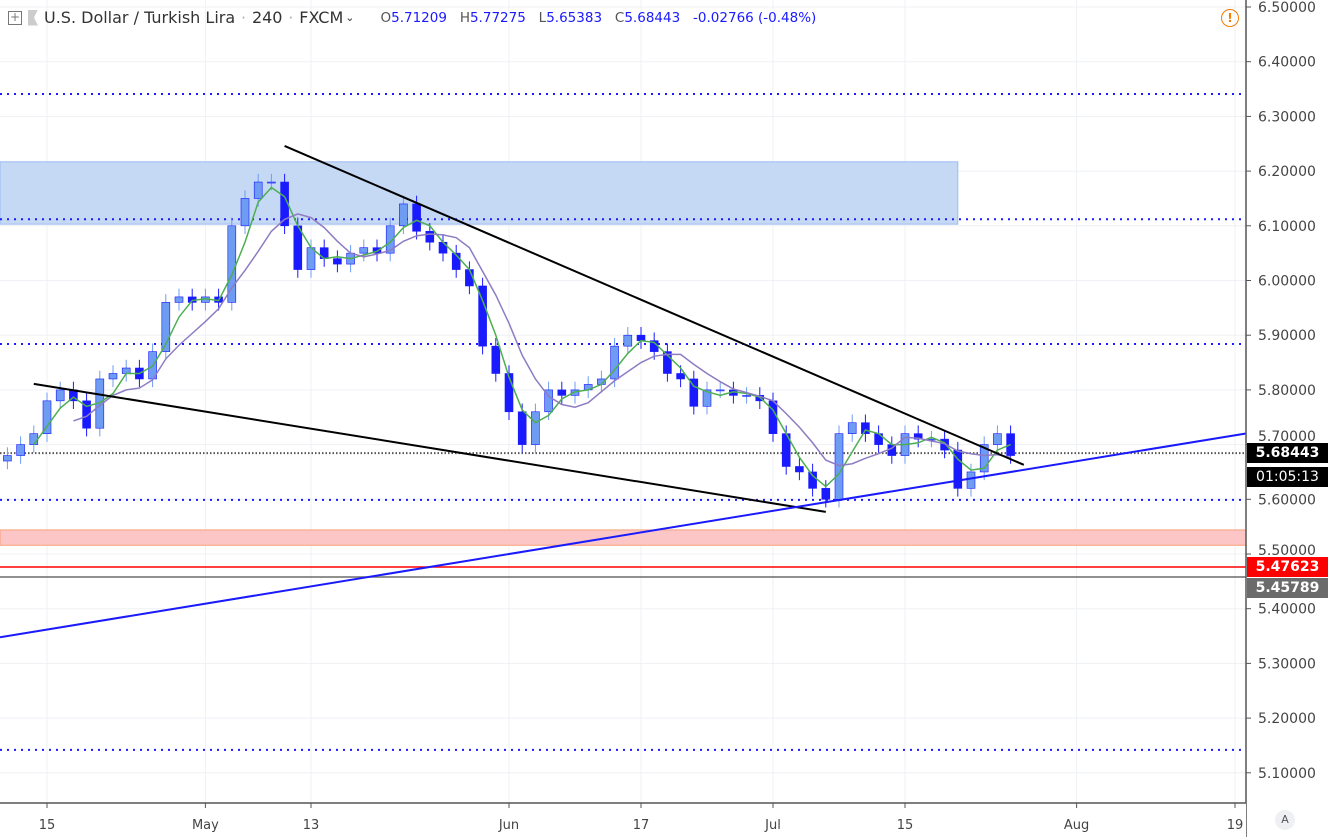 The width and height of the screenshot is (1328, 837). Describe the element at coordinates (1287, 336) in the screenshot. I see `y-tick-label: 5.90000` at that location.